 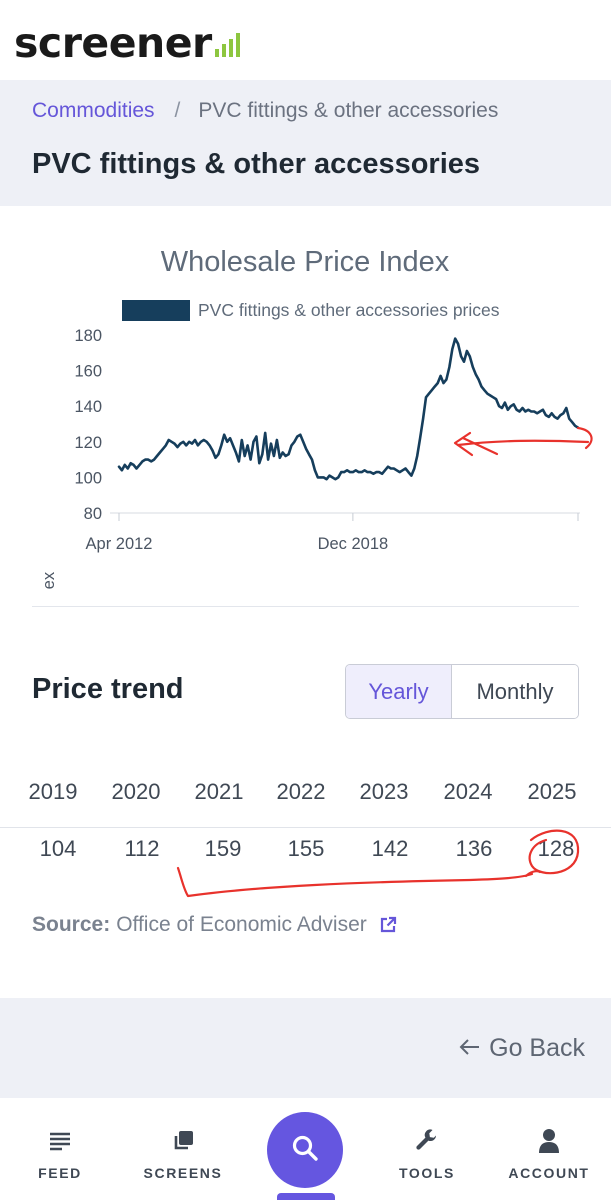 I want to click on value-cell: 155, so click(x=306, y=848).